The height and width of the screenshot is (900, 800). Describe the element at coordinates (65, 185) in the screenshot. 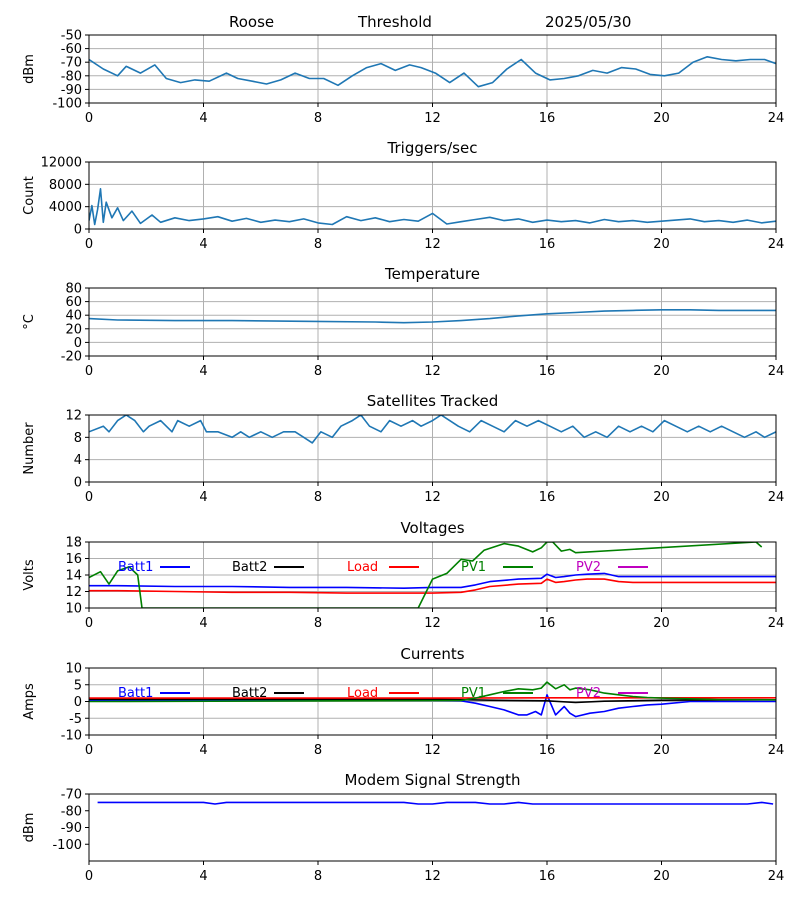

I see `y-tick-label: 8000` at that location.